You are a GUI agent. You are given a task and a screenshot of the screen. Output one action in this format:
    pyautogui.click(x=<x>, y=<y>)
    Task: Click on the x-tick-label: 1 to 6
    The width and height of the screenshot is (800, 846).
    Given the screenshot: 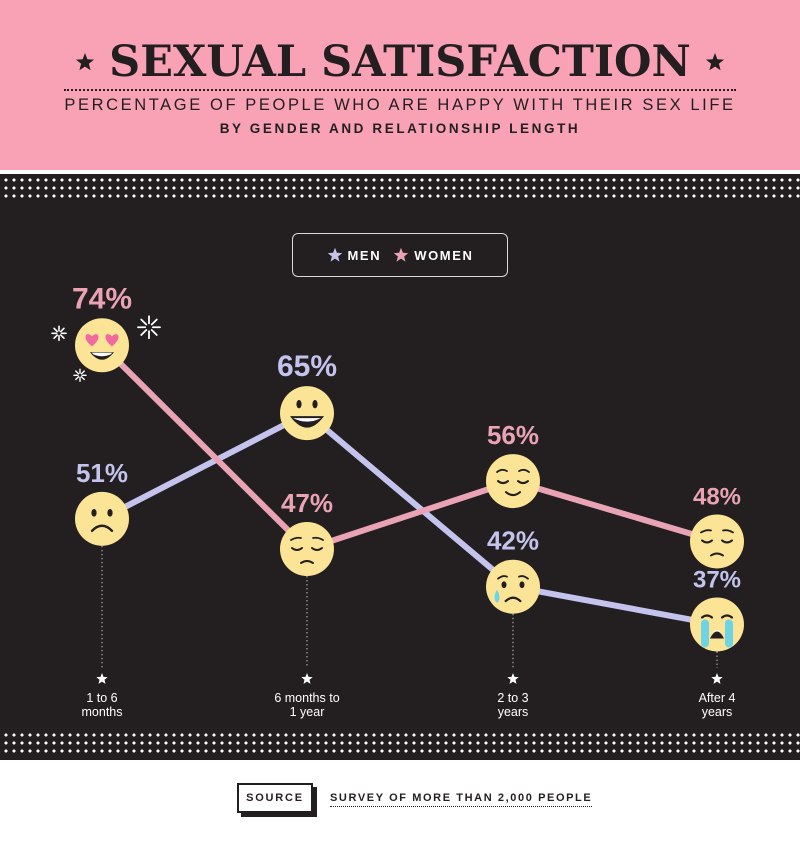 What is the action you would take?
    pyautogui.click(x=101, y=698)
    